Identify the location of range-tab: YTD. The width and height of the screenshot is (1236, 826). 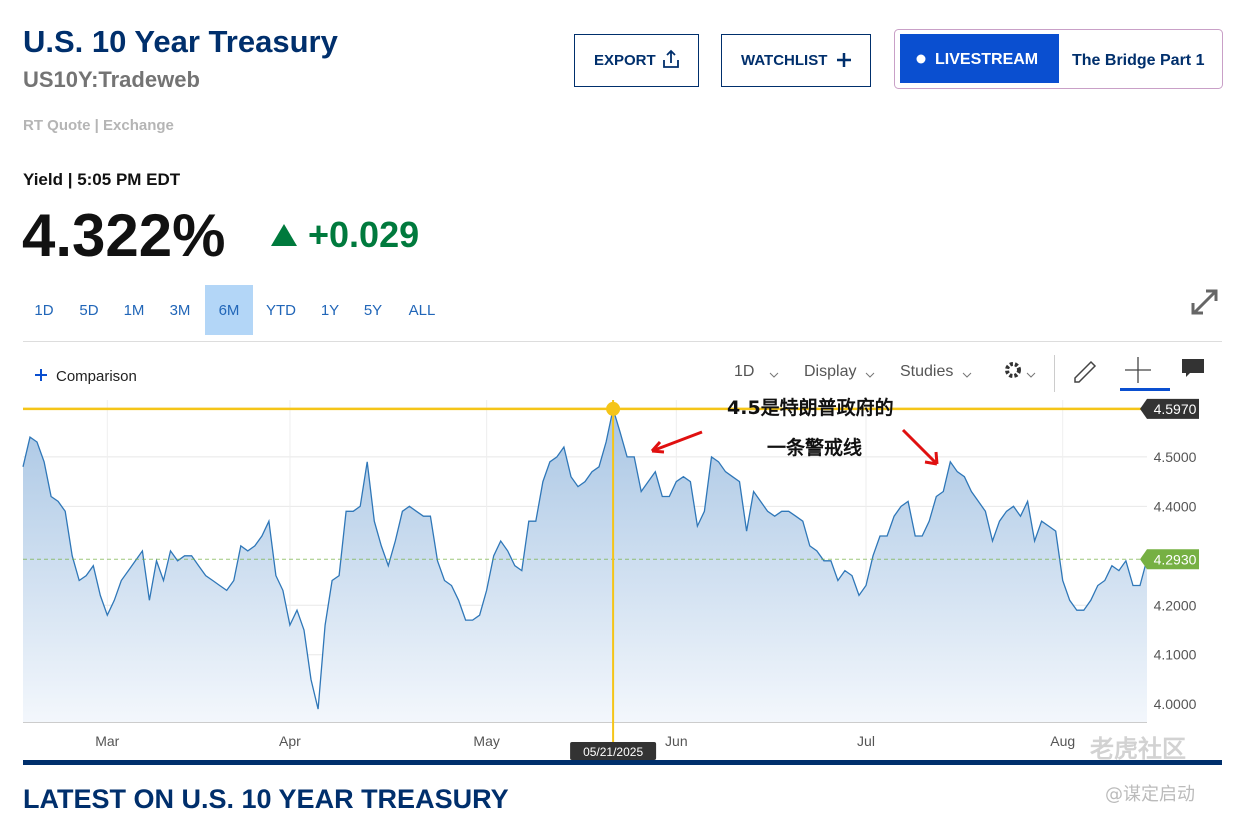
(281, 310).